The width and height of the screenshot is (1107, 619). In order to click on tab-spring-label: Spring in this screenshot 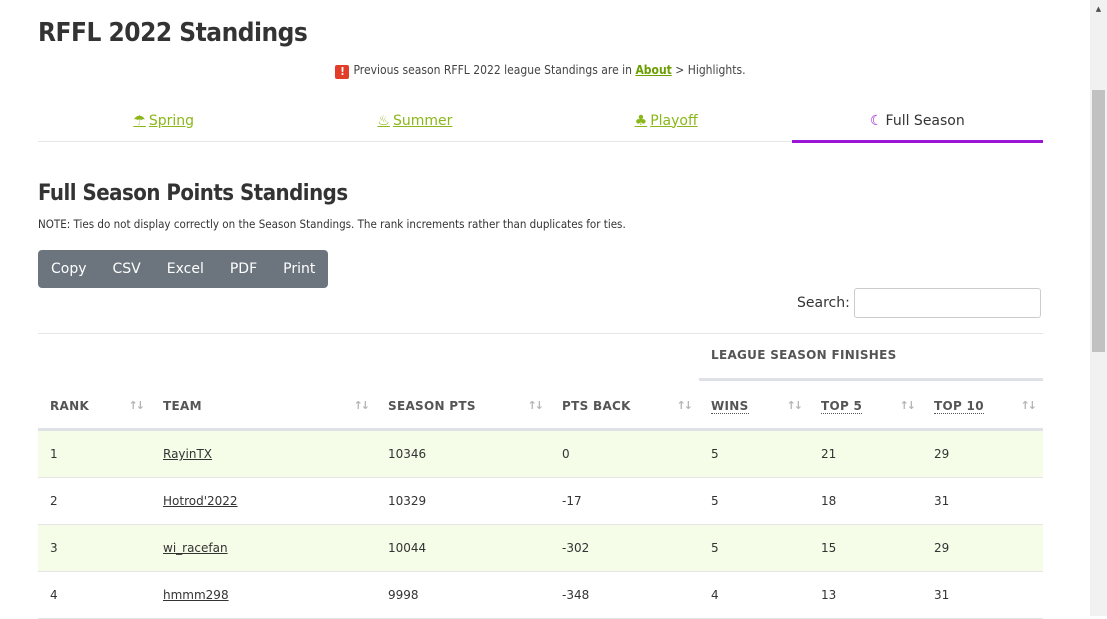, I will do `click(171, 120)`.